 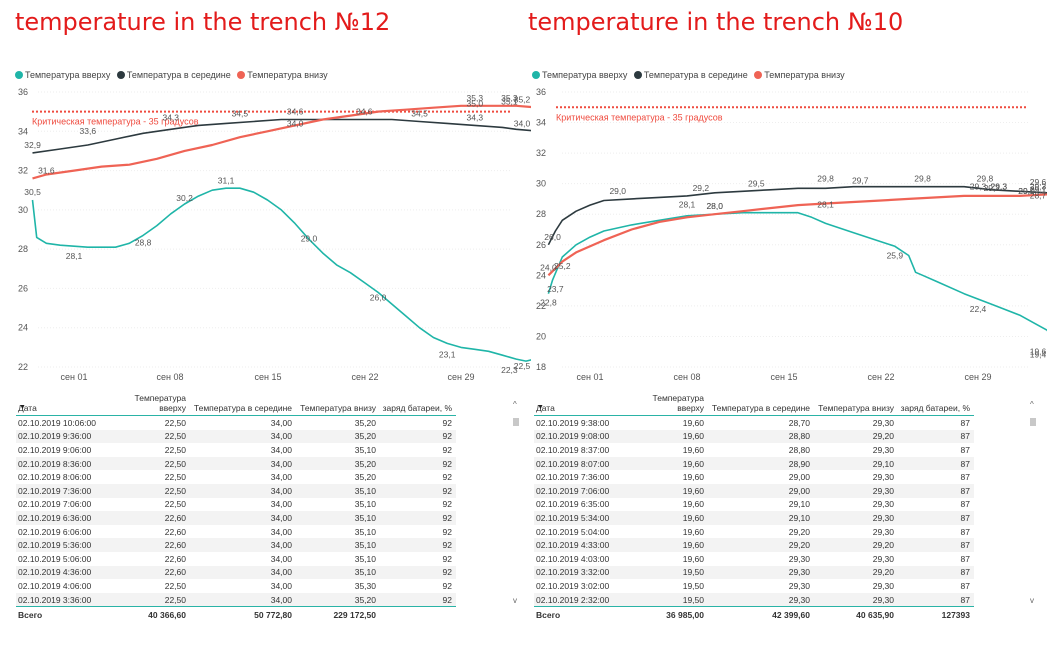 What do you see at coordinates (754, 586) in the screenshot?
I see `table-row: 02.10.2019 3:02:00 19,50 29,30 29,30 87` at bounding box center [754, 586].